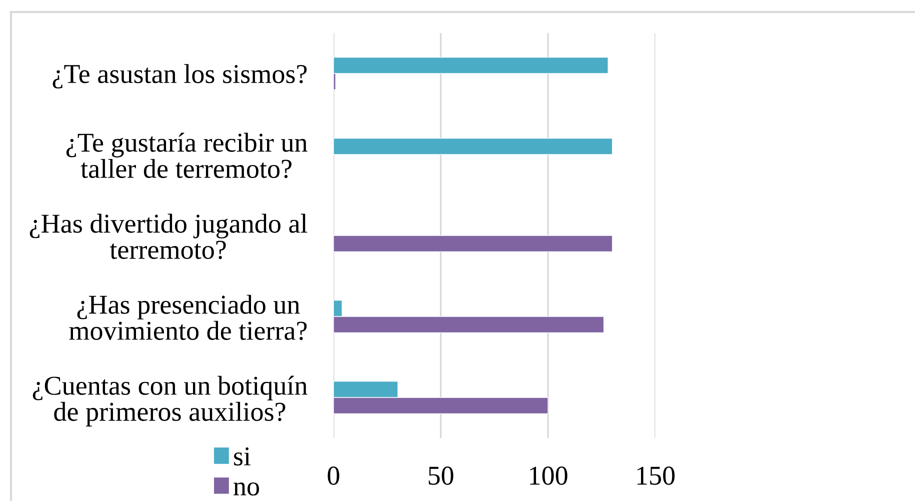  What do you see at coordinates (170, 401) in the screenshot?
I see `y-tick-label: ¿Cuentas con un botiquín de primeros auxilios?` at bounding box center [170, 401].